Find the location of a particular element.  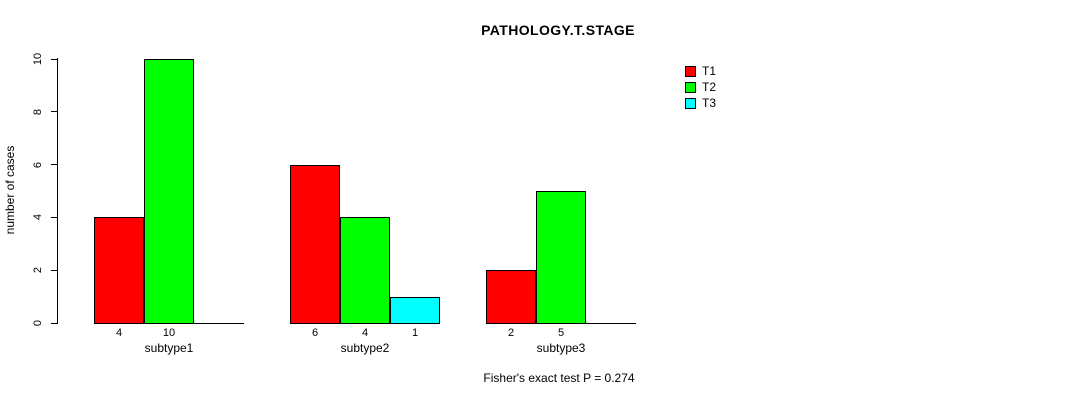

y-axis-line is located at coordinates (57, 190).